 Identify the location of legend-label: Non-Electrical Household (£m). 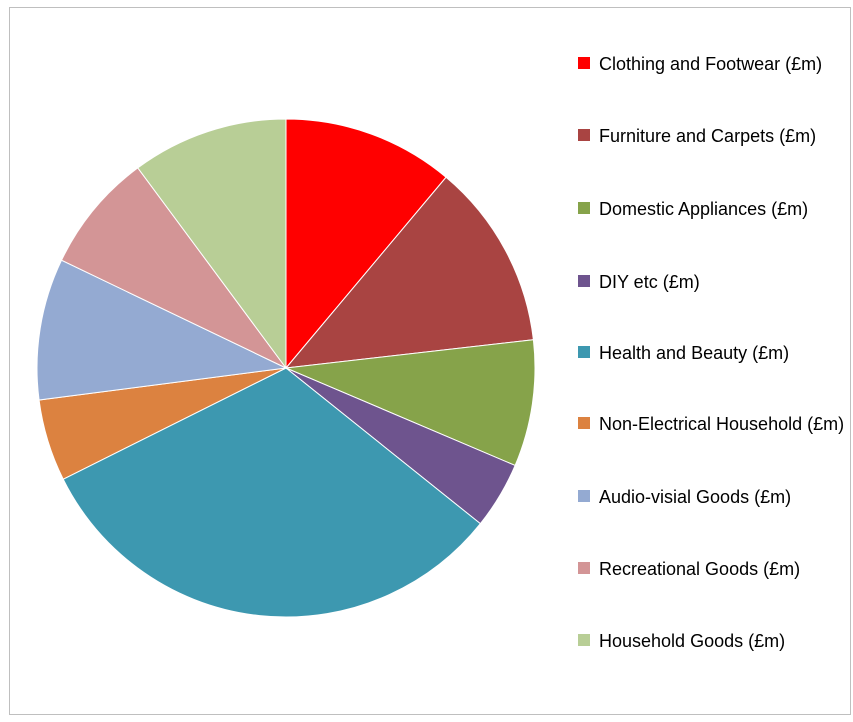
(722, 424).